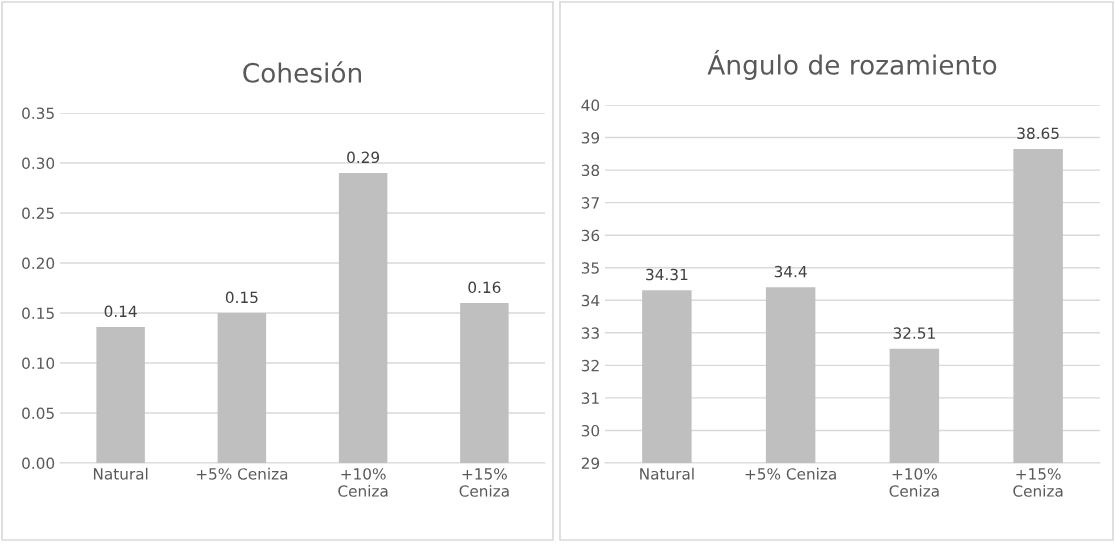  Describe the element at coordinates (38, 113) in the screenshot. I see `y-tick-label: 0.35` at that location.